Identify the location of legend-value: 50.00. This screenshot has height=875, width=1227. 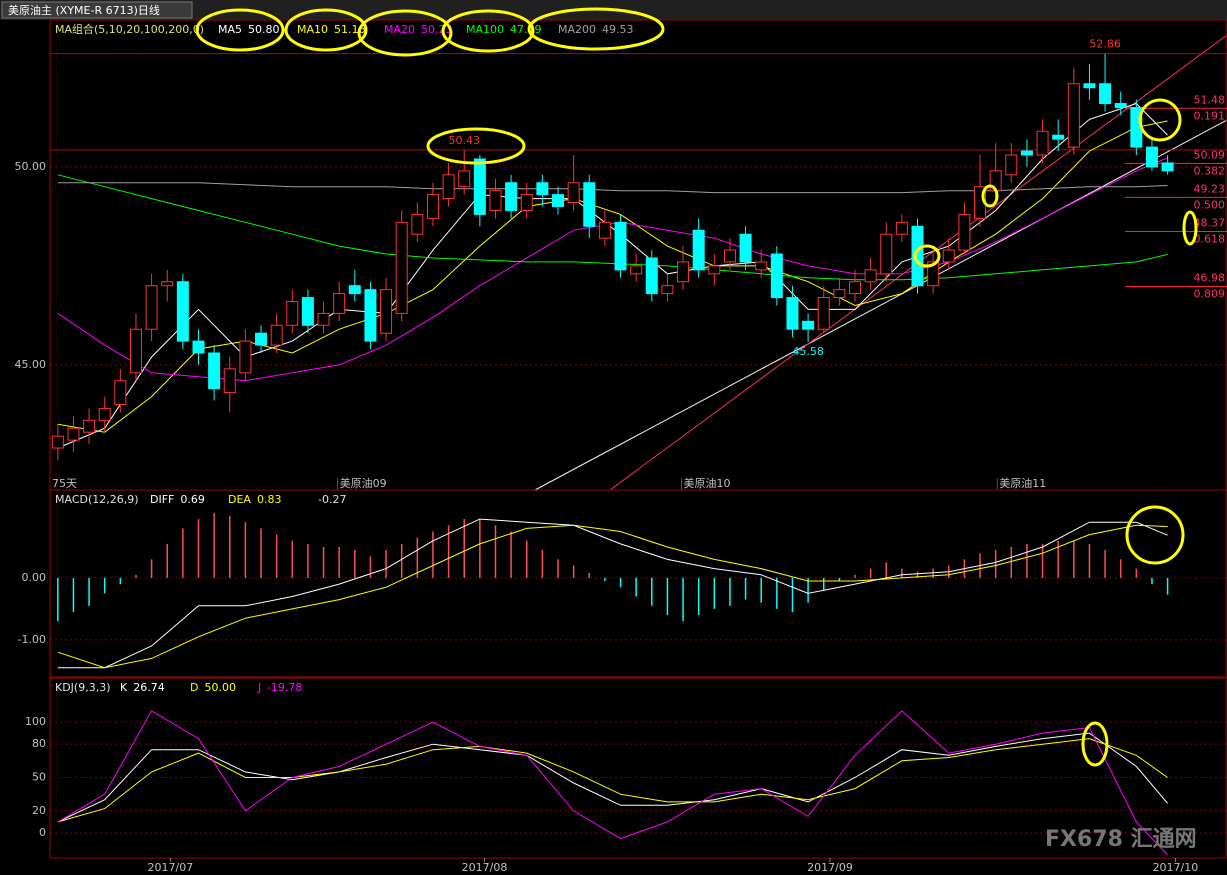
(220, 687).